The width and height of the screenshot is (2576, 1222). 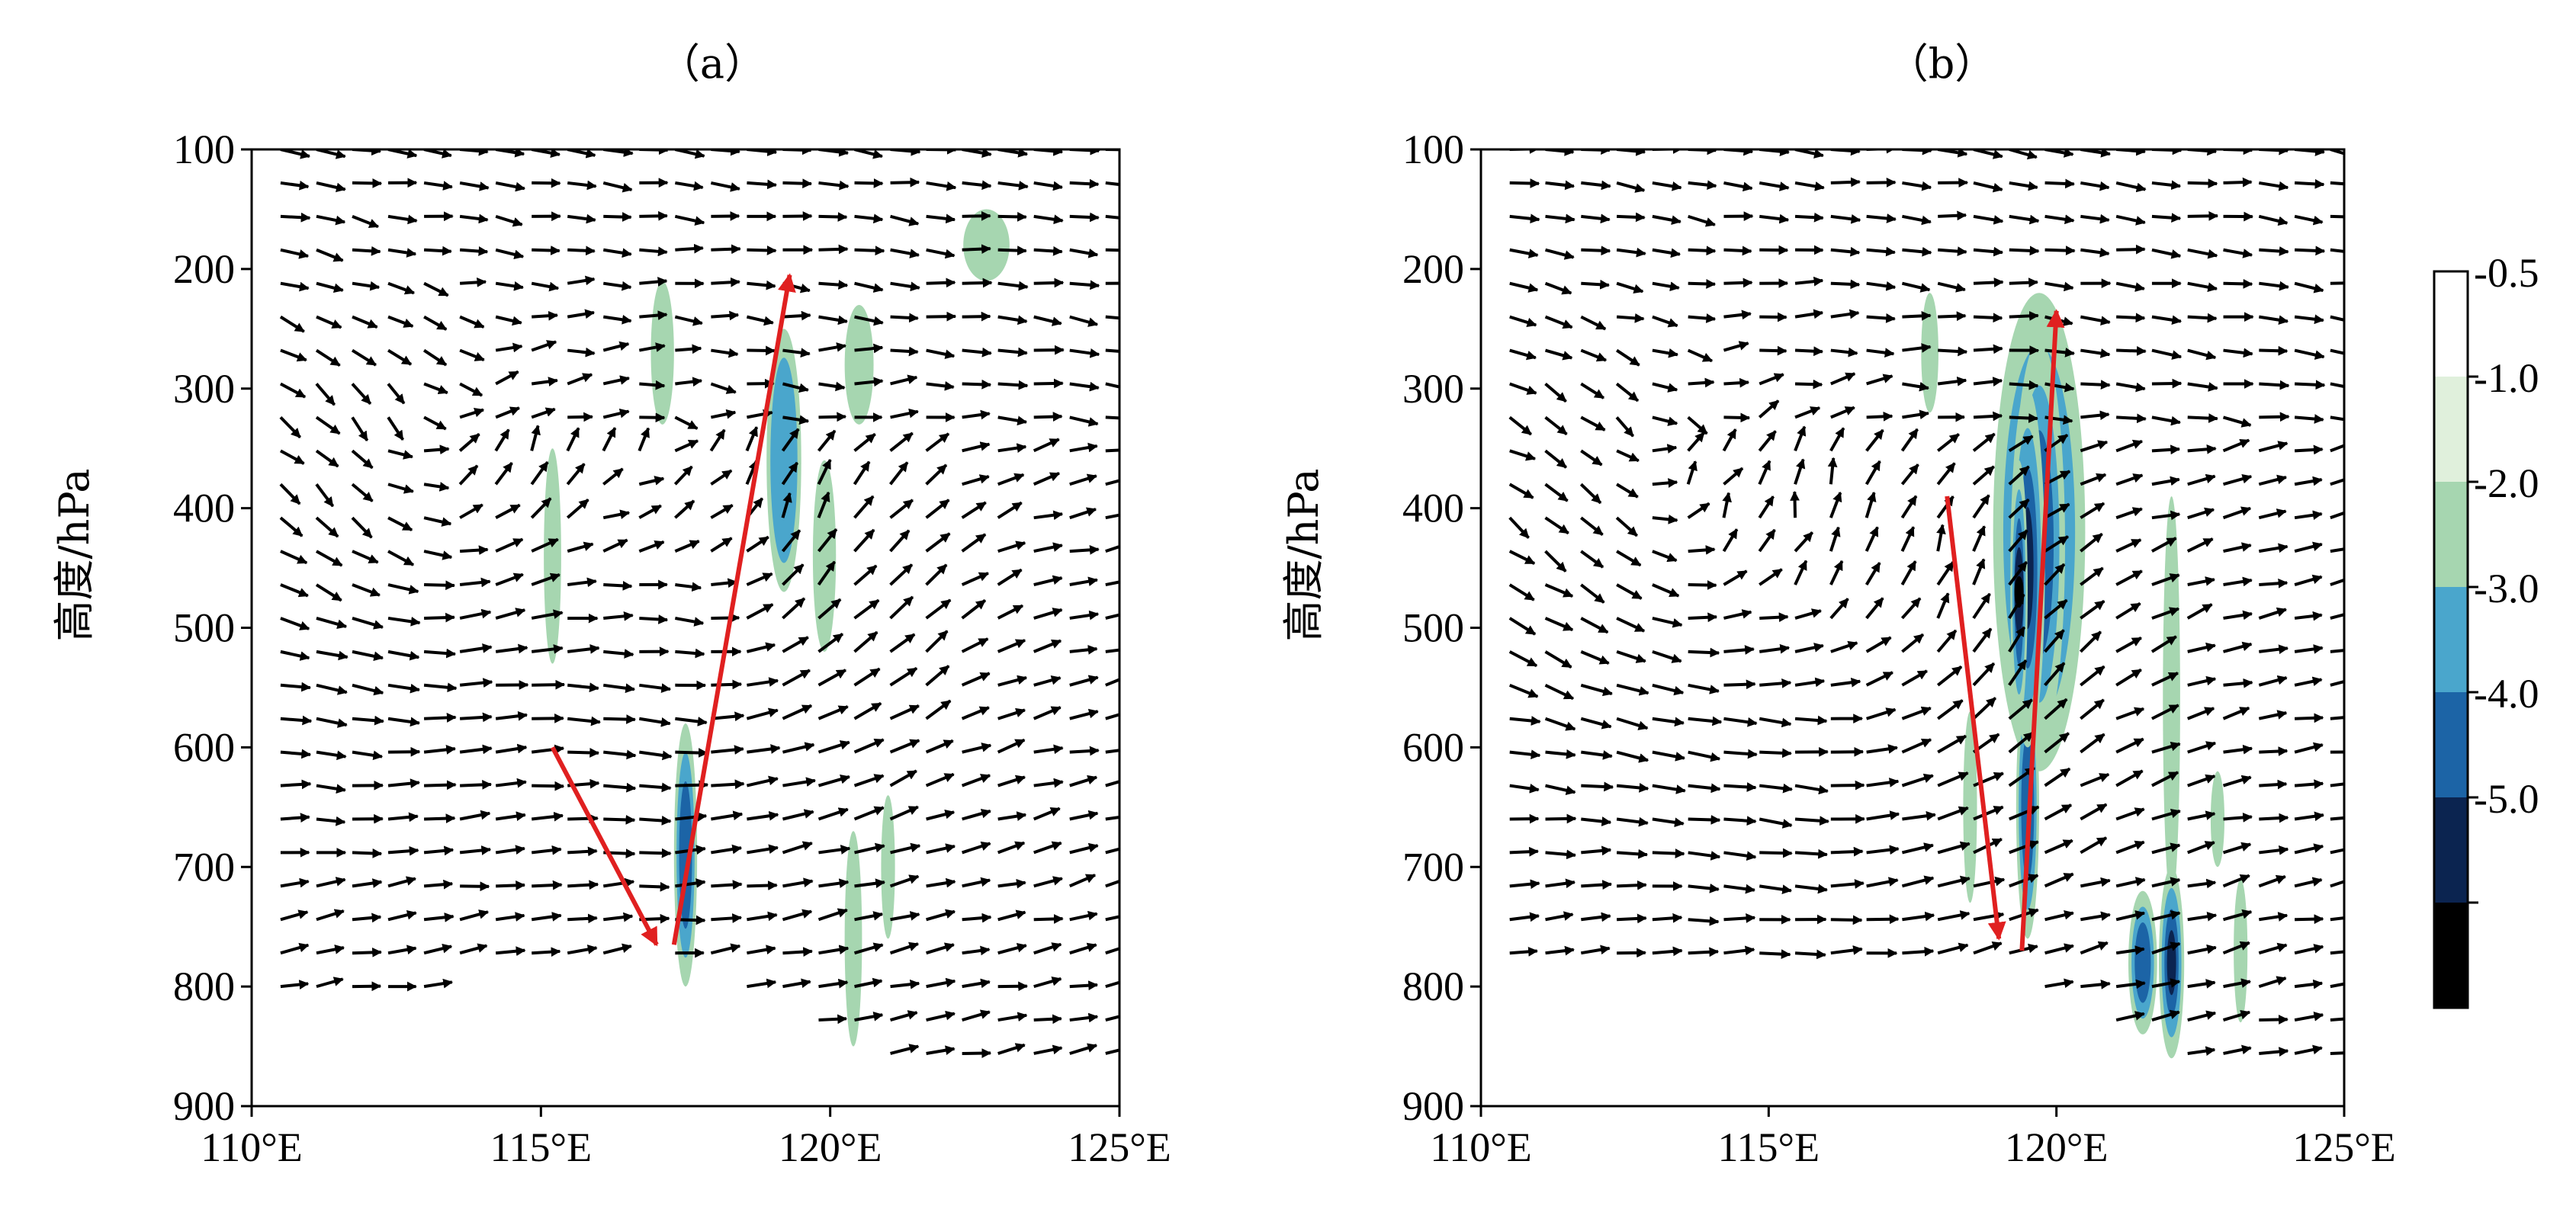 What do you see at coordinates (2506, 378) in the screenshot?
I see `colorbar-label: -1.0` at bounding box center [2506, 378].